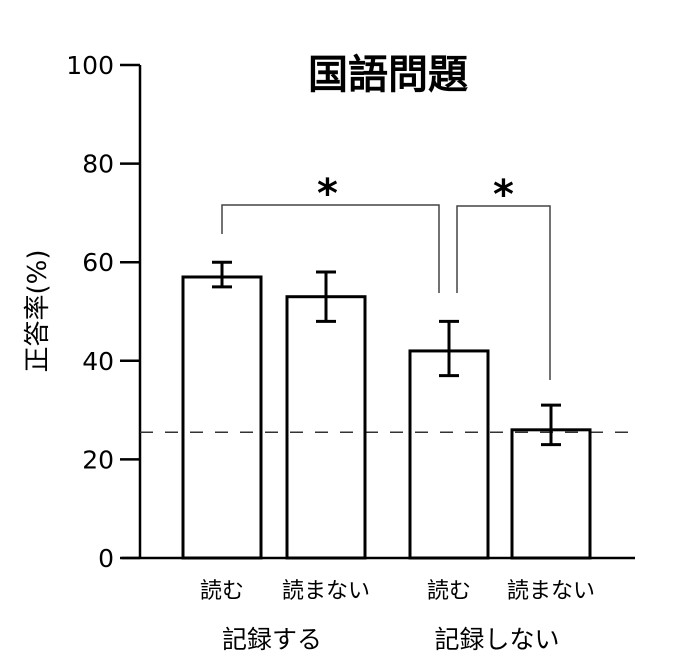 This screenshot has height=668, width=696. Describe the element at coordinates (106, 558) in the screenshot. I see `y-tick-label: 0` at that location.